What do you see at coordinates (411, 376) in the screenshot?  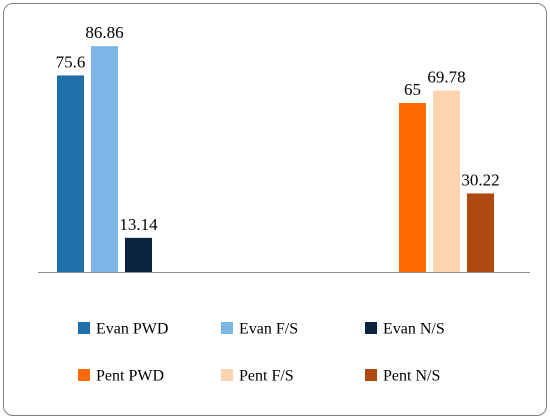 I see `legend-label-pent-n-s: Pent N/S` at bounding box center [411, 376].